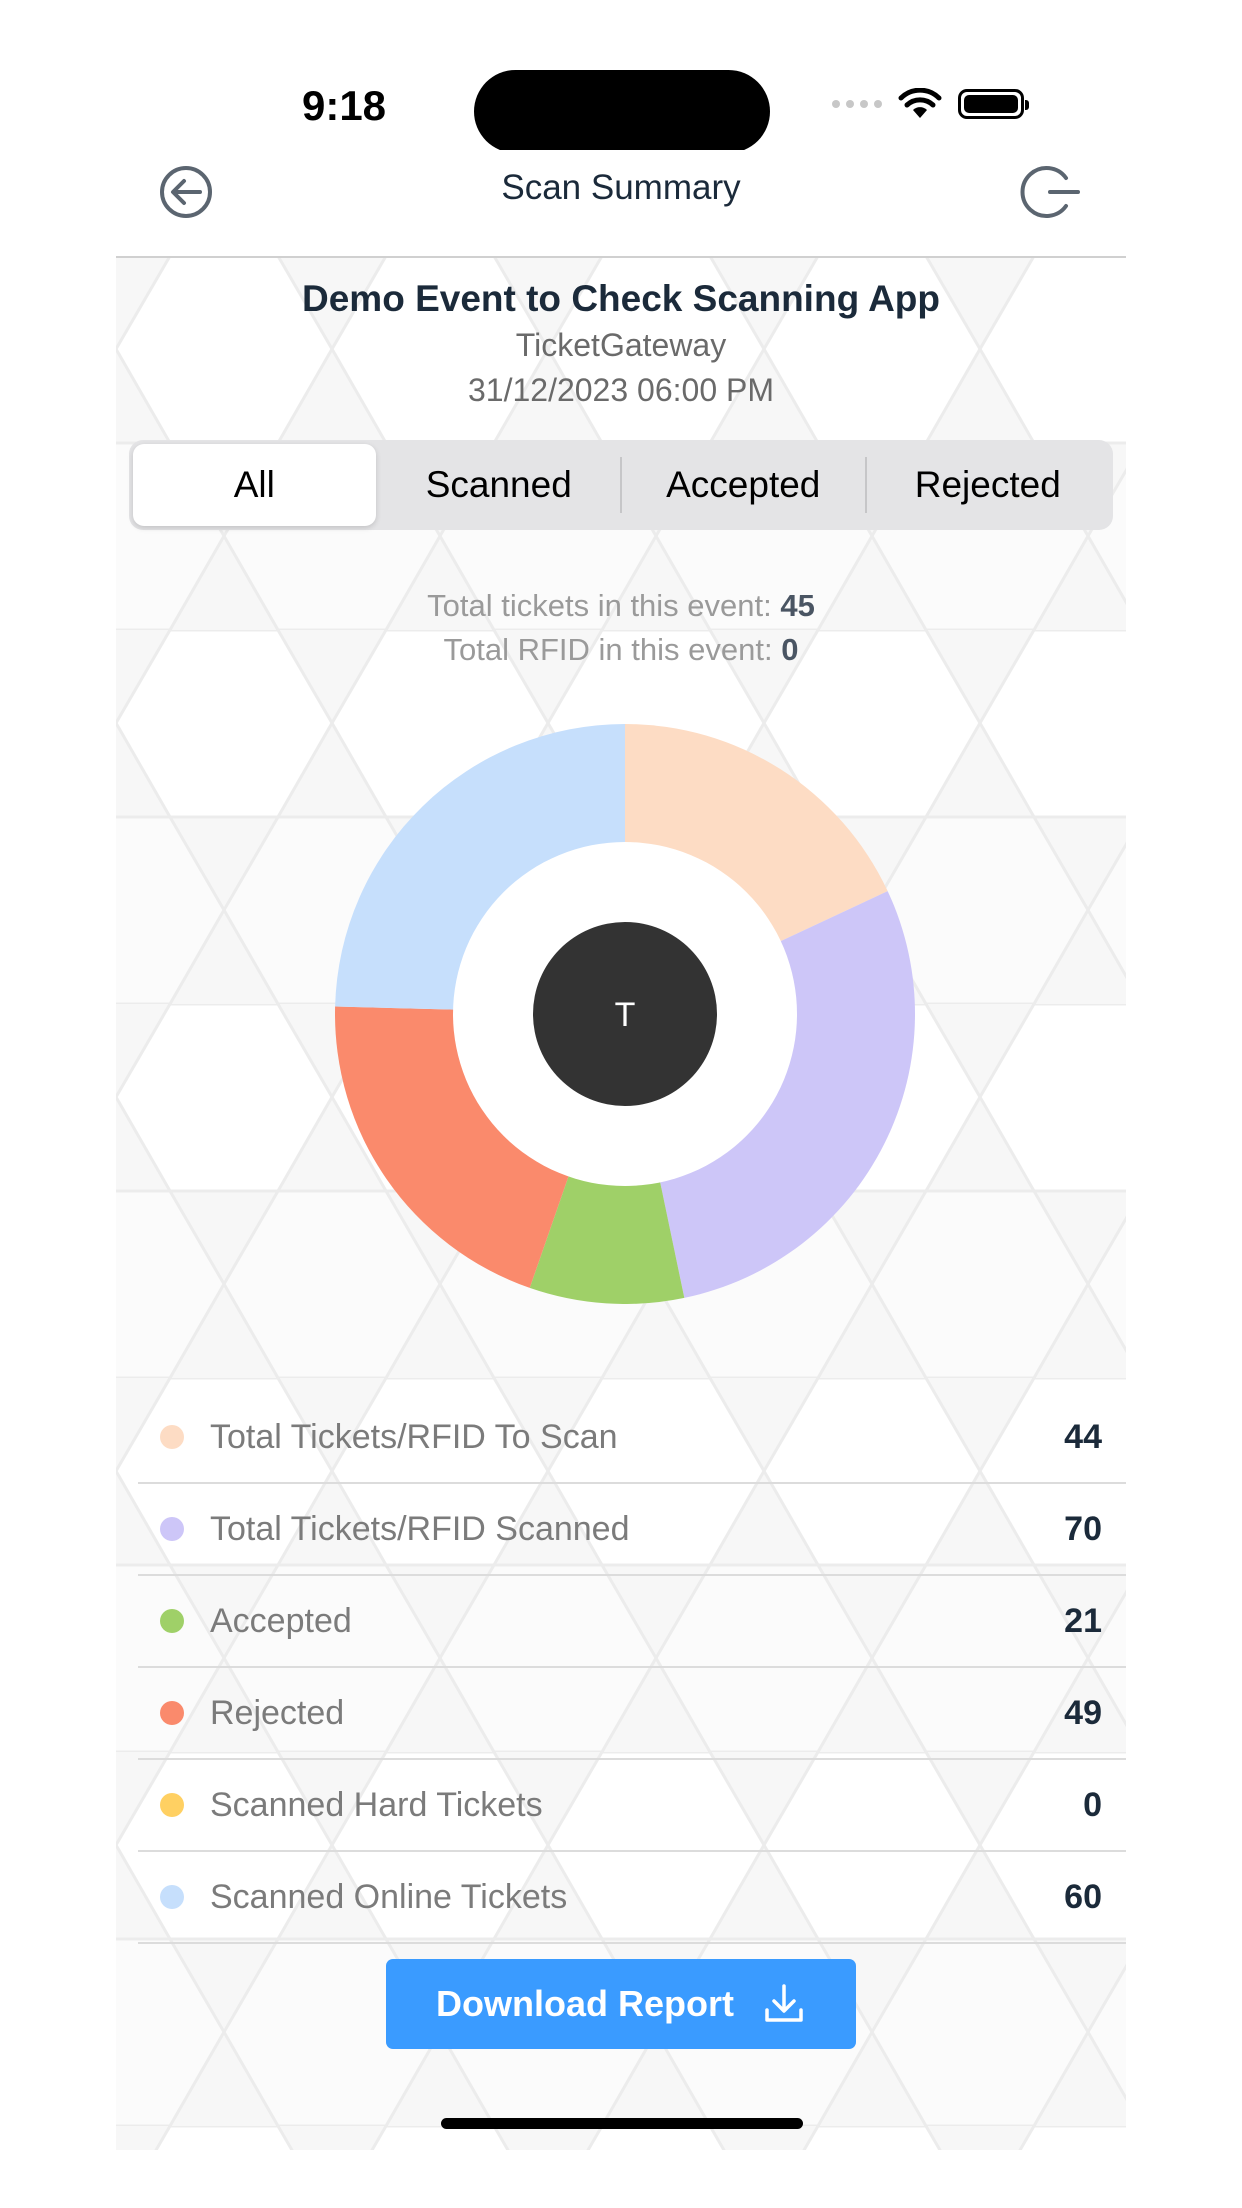  I want to click on tab-rejected: Rejected, so click(987, 484).